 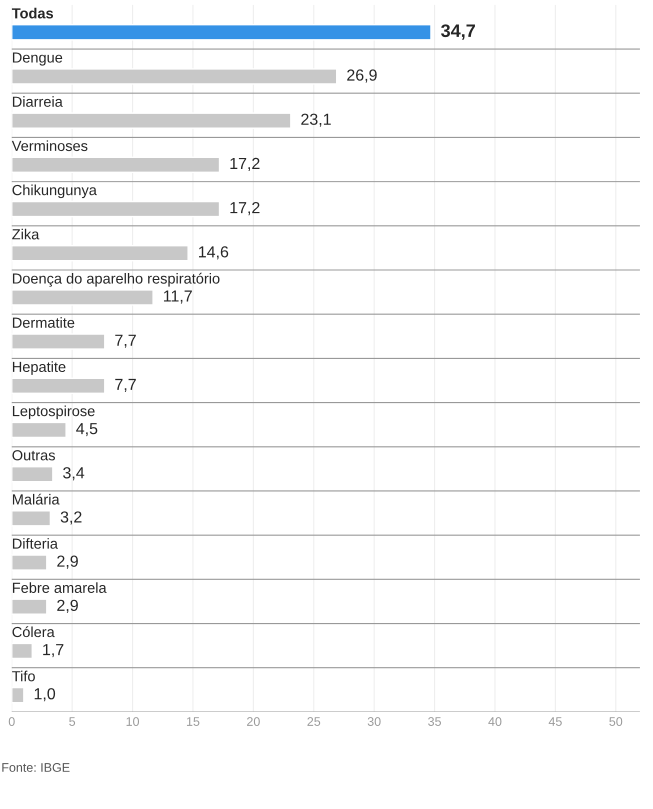 What do you see at coordinates (178, 297) in the screenshot?
I see `data-label: 11,7` at bounding box center [178, 297].